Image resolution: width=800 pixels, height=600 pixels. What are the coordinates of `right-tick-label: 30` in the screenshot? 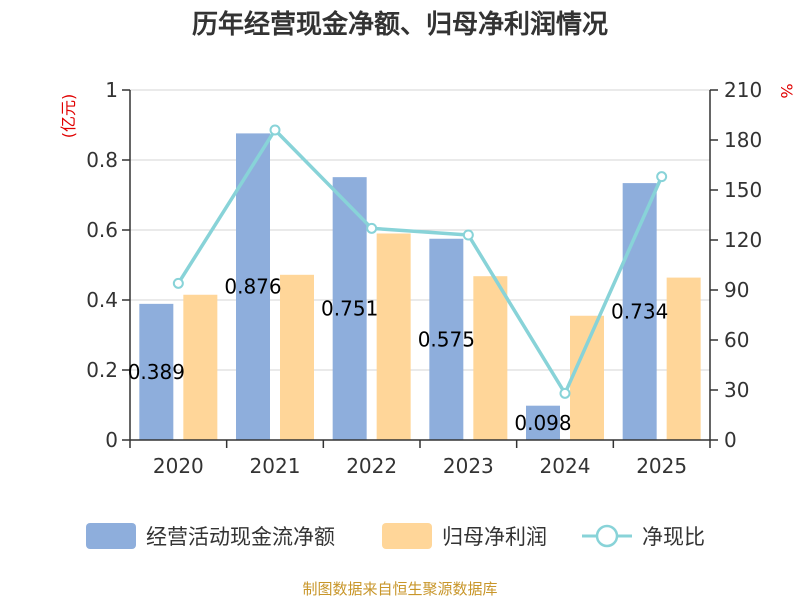 It's located at (736, 390).